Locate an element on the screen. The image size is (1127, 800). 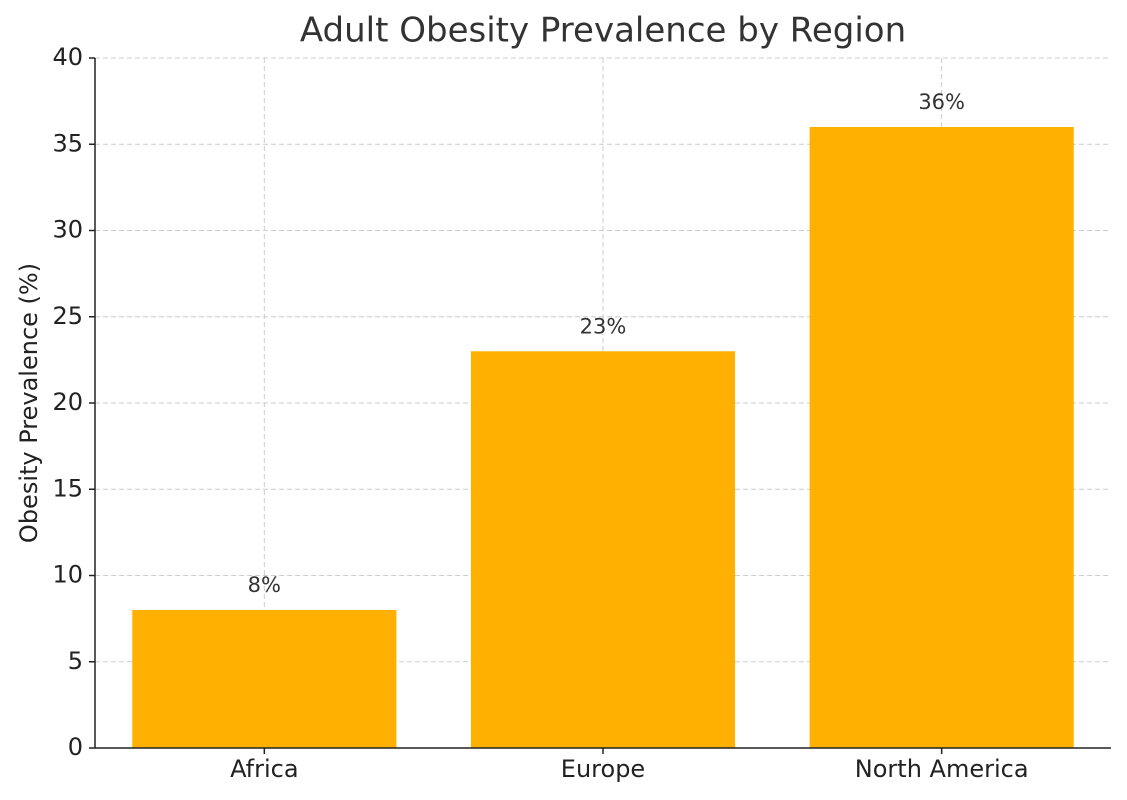
y-tick-label: 5 is located at coordinates (75, 661).